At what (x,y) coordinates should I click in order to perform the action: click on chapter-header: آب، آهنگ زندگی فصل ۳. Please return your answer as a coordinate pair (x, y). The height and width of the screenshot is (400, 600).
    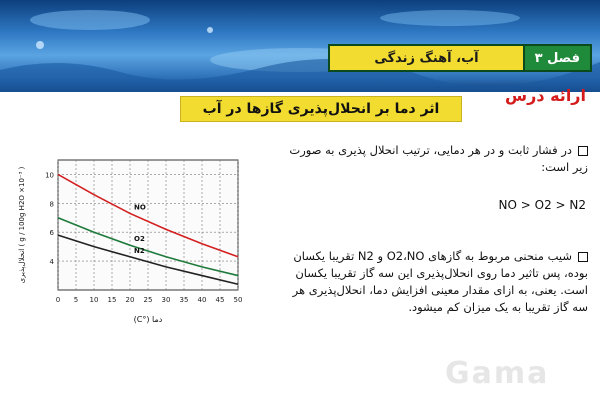
    Looking at the image, I should click on (460, 58).